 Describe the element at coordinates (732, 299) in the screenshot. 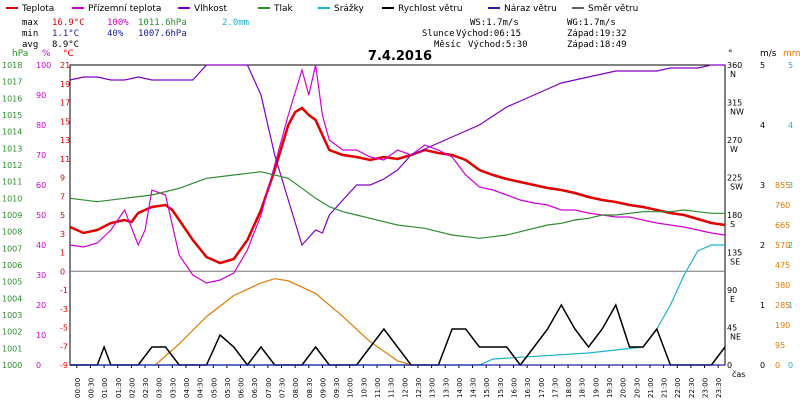

I see `direction-tick-dir: E` at that location.